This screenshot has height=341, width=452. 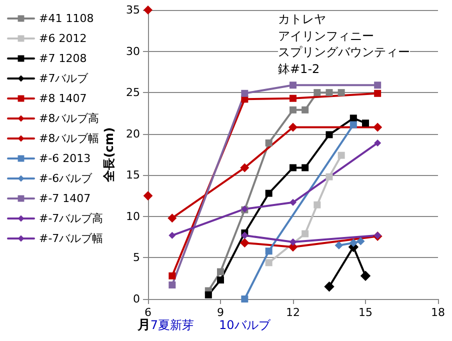 What do you see at coordinates (109, 155) in the screenshot?
I see `y-axis-title: 全長(cm)` at bounding box center [109, 155].